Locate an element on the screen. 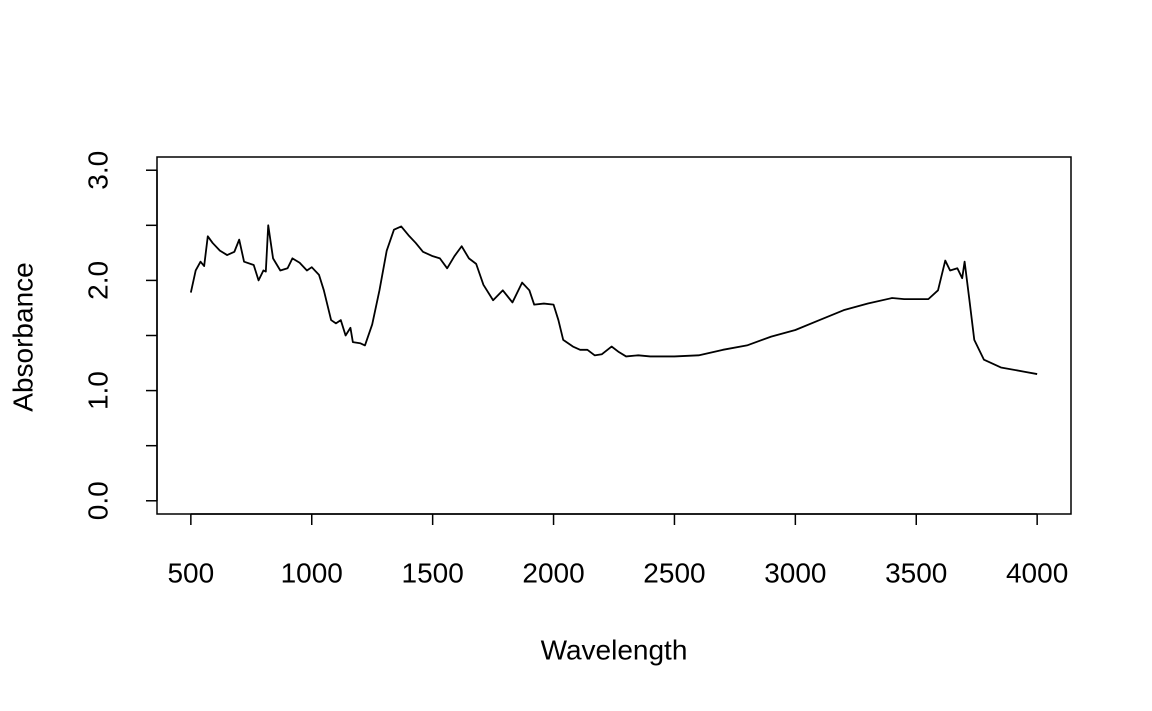  y-axis-title: Absorbance is located at coordinates (22, 336).